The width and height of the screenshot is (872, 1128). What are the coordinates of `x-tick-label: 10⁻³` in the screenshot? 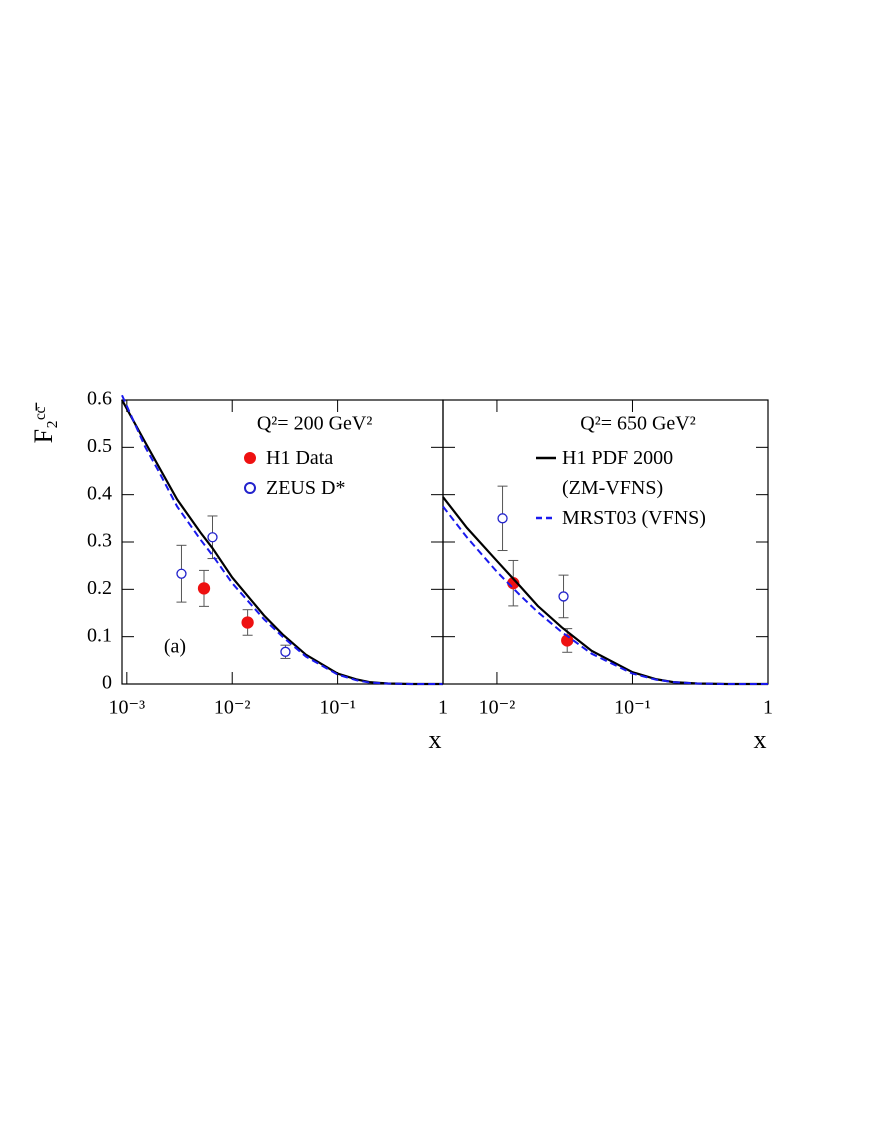 It's located at (127, 708).